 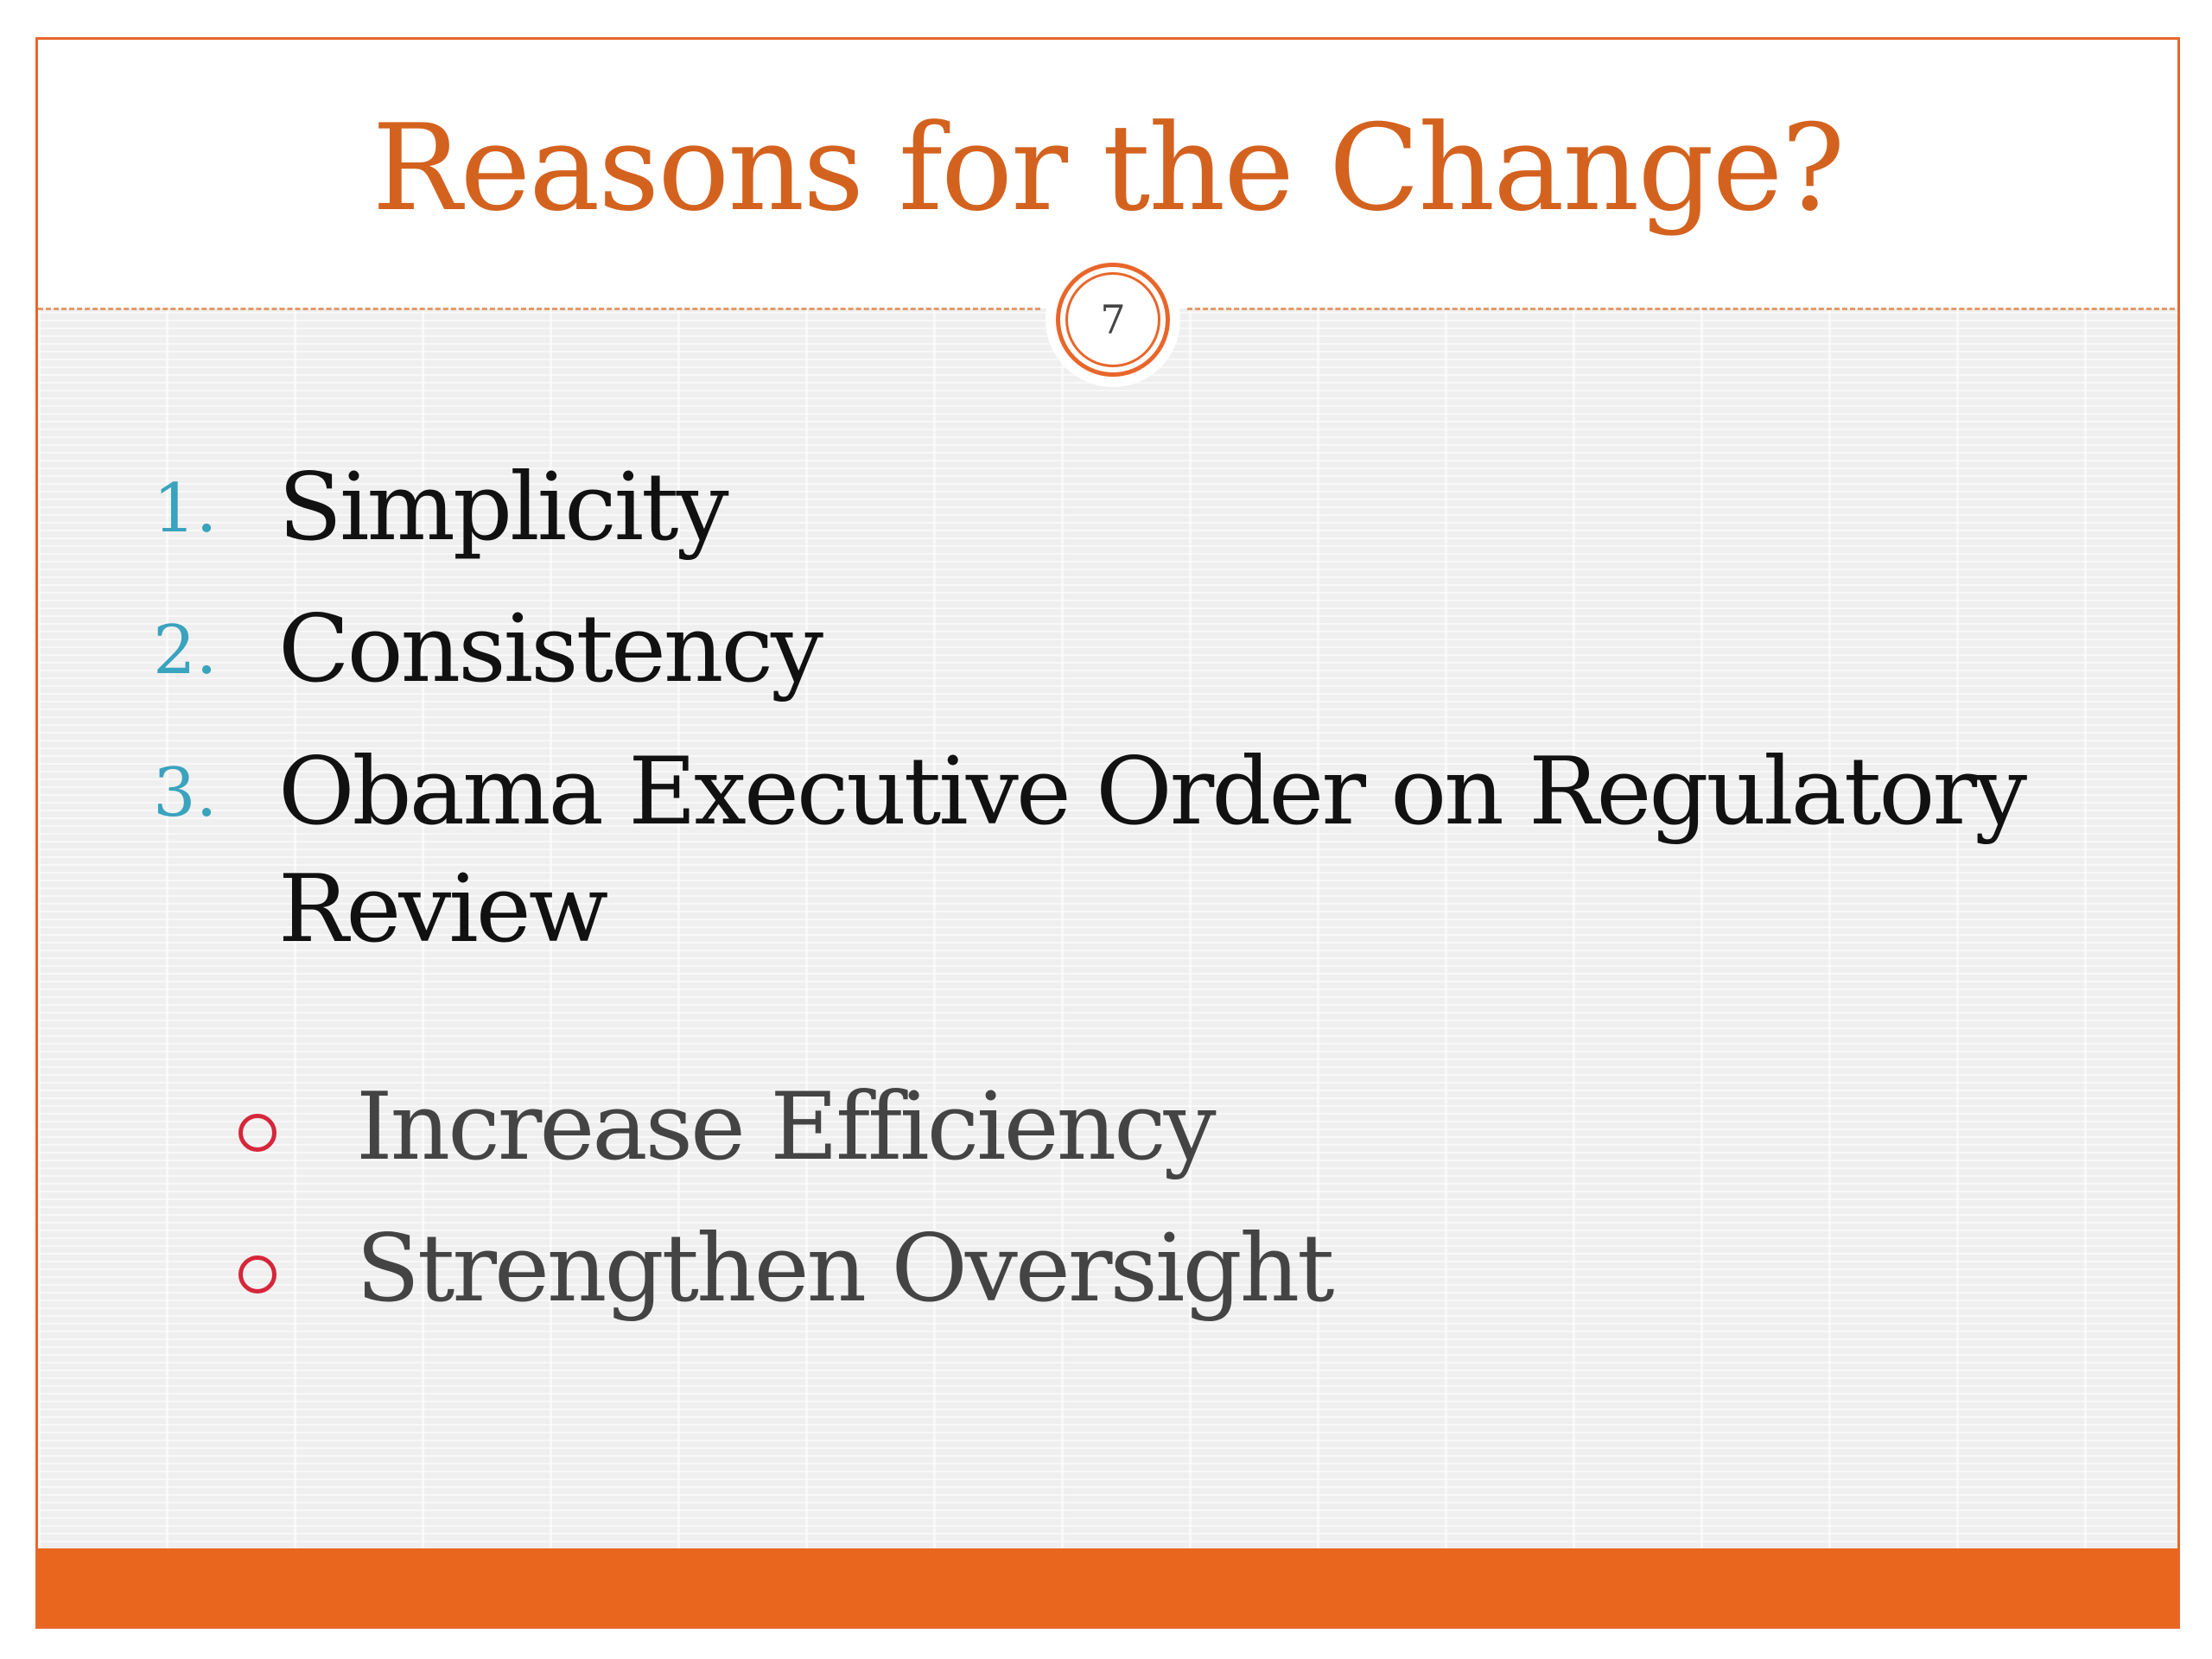 What do you see at coordinates (539, 309) in the screenshot?
I see `title-divider-left` at bounding box center [539, 309].